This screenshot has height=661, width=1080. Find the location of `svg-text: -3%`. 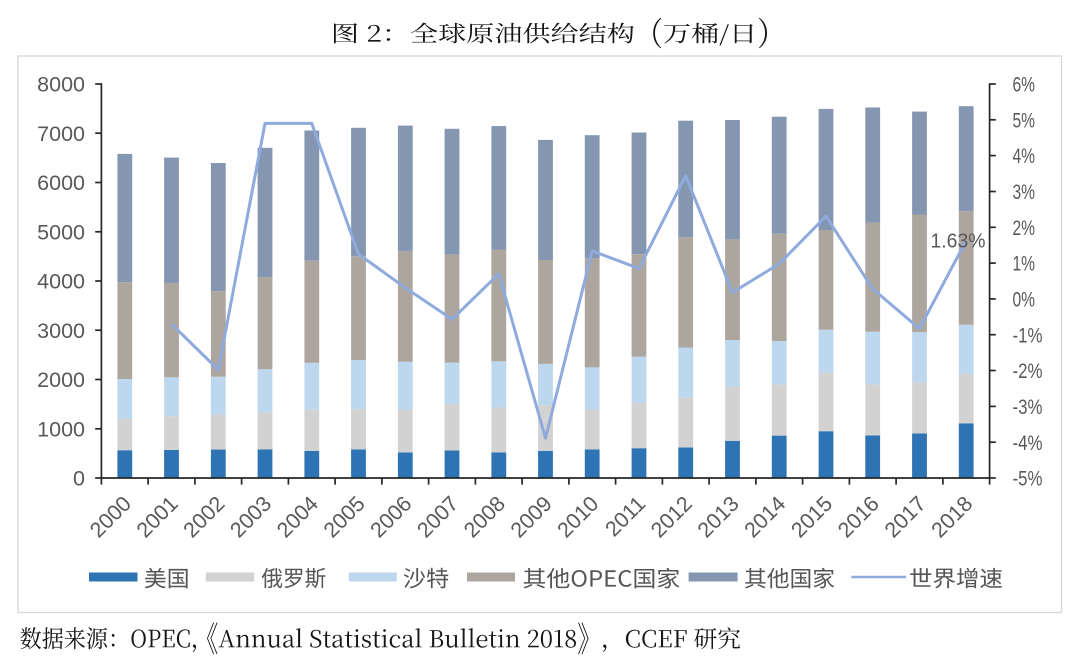

svg-text: -3% is located at coordinates (1028, 407).